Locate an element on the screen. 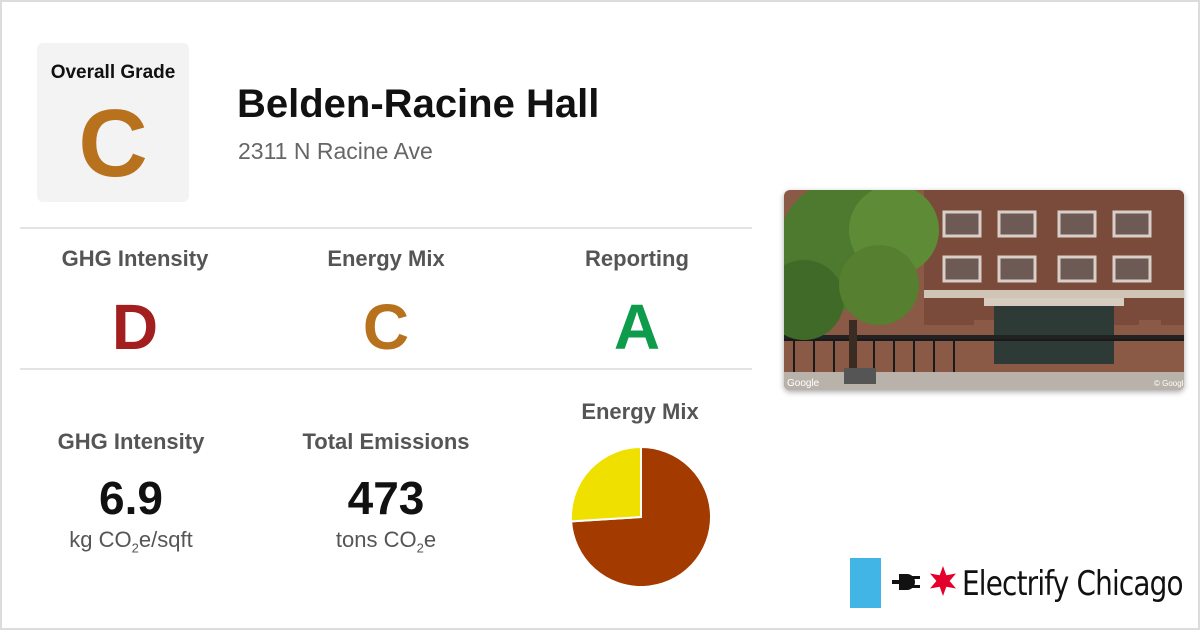 This screenshot has width=1200, height=630. building-photo-image: Google © Google is located at coordinates (984, 290).